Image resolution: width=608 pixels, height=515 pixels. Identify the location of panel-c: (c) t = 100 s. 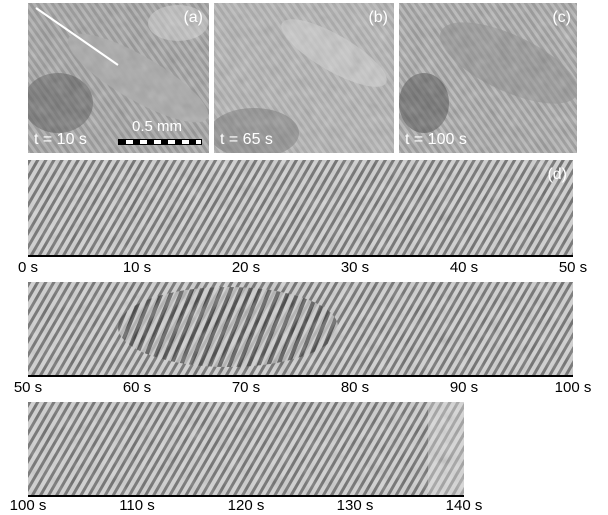
(488, 78).